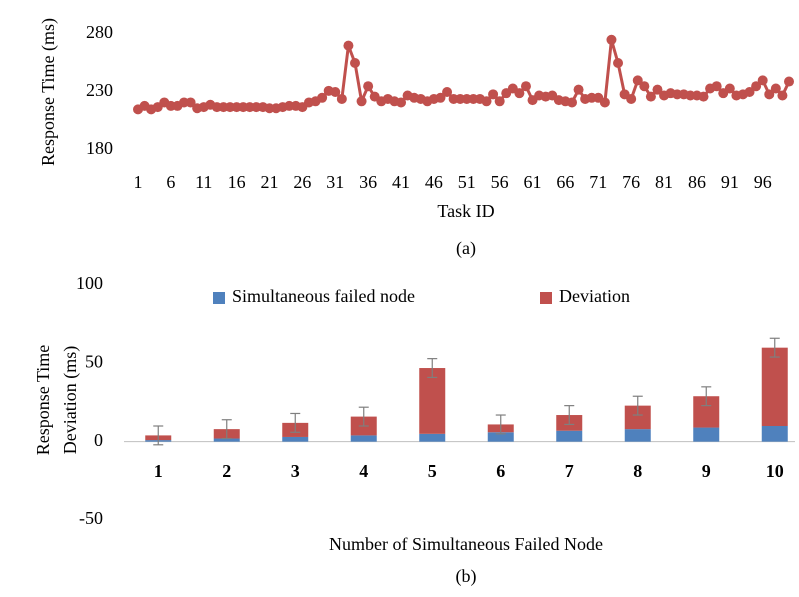 The width and height of the screenshot is (799, 597). What do you see at coordinates (730, 182) in the screenshot?
I see `x-tick-label: 91` at bounding box center [730, 182].